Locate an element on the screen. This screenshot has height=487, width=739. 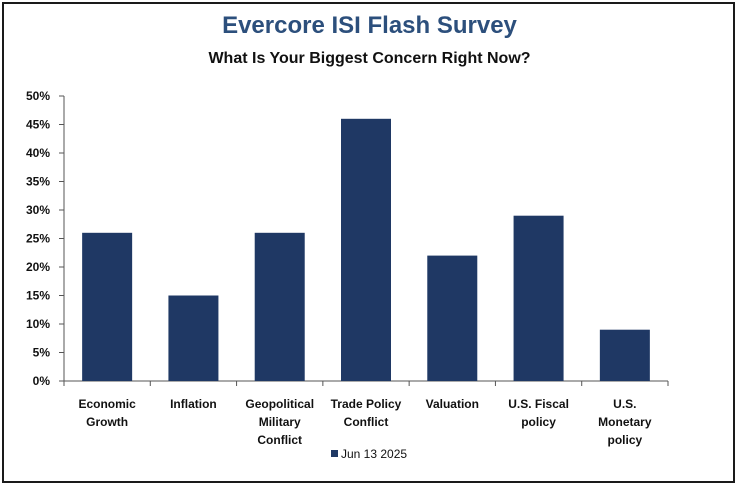
y-tick-label: 15% is located at coordinates (38, 296).